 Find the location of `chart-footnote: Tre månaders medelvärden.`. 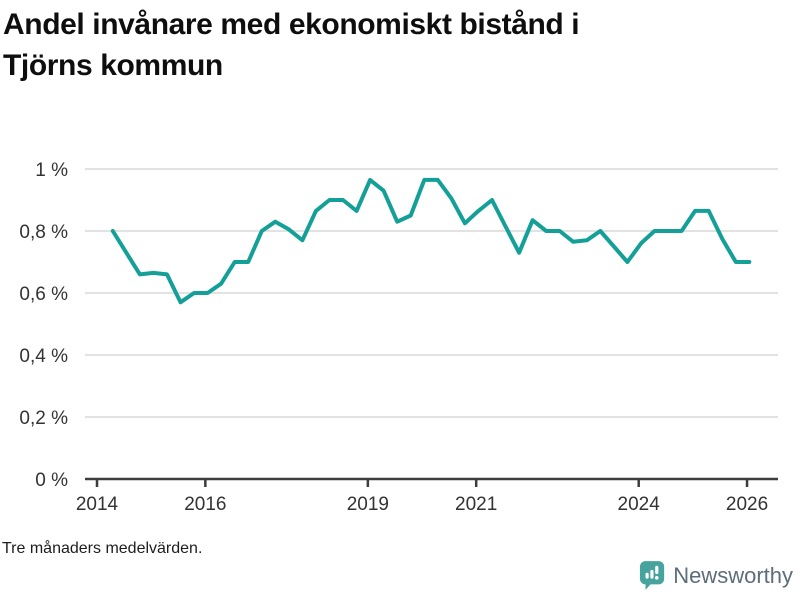

chart-footnote: Tre månaders medelvärden. is located at coordinates (102, 548).